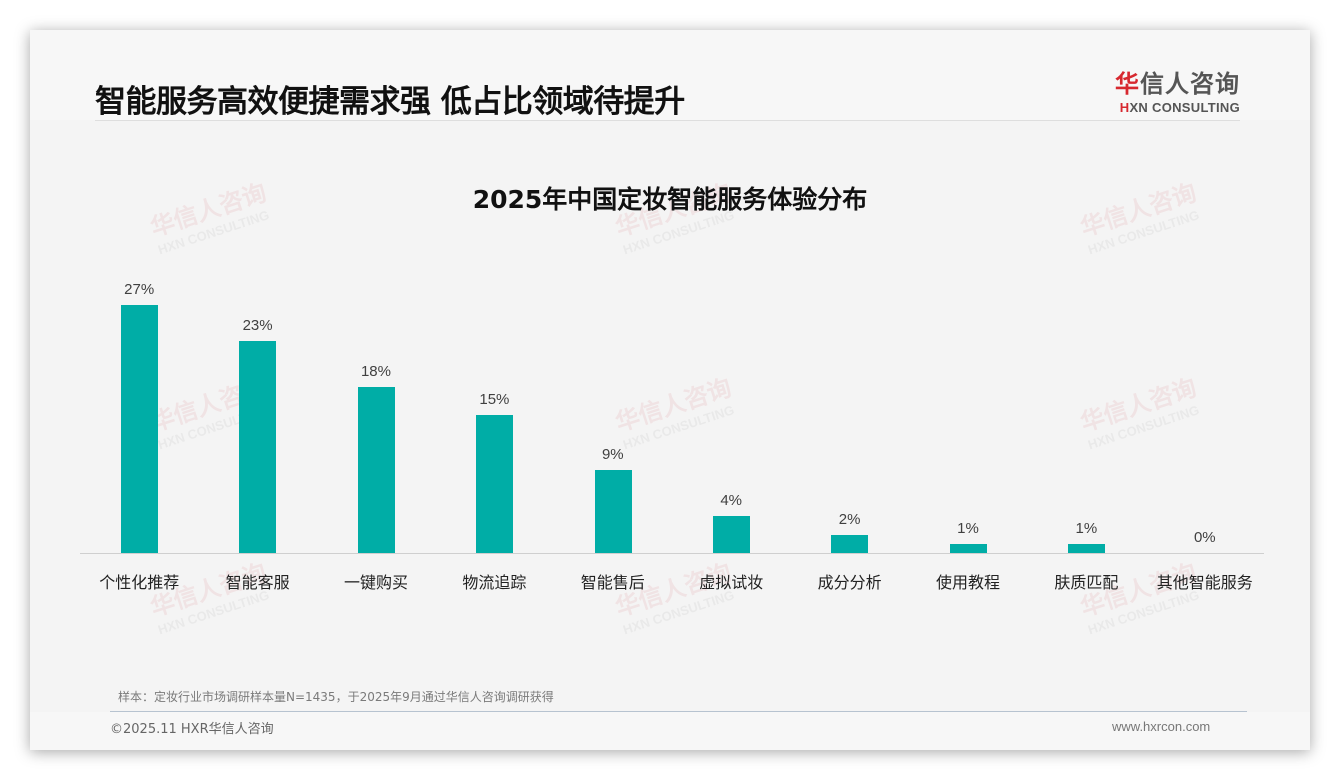  What do you see at coordinates (731, 440) in the screenshot?
I see `bar-group: 4% 虚拟试妆` at bounding box center [731, 440].